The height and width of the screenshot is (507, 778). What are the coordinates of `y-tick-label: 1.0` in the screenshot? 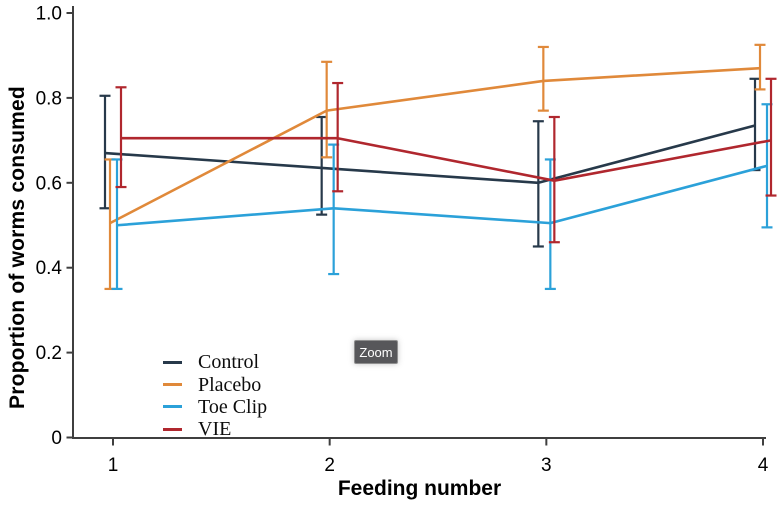 It's located at (49, 14).